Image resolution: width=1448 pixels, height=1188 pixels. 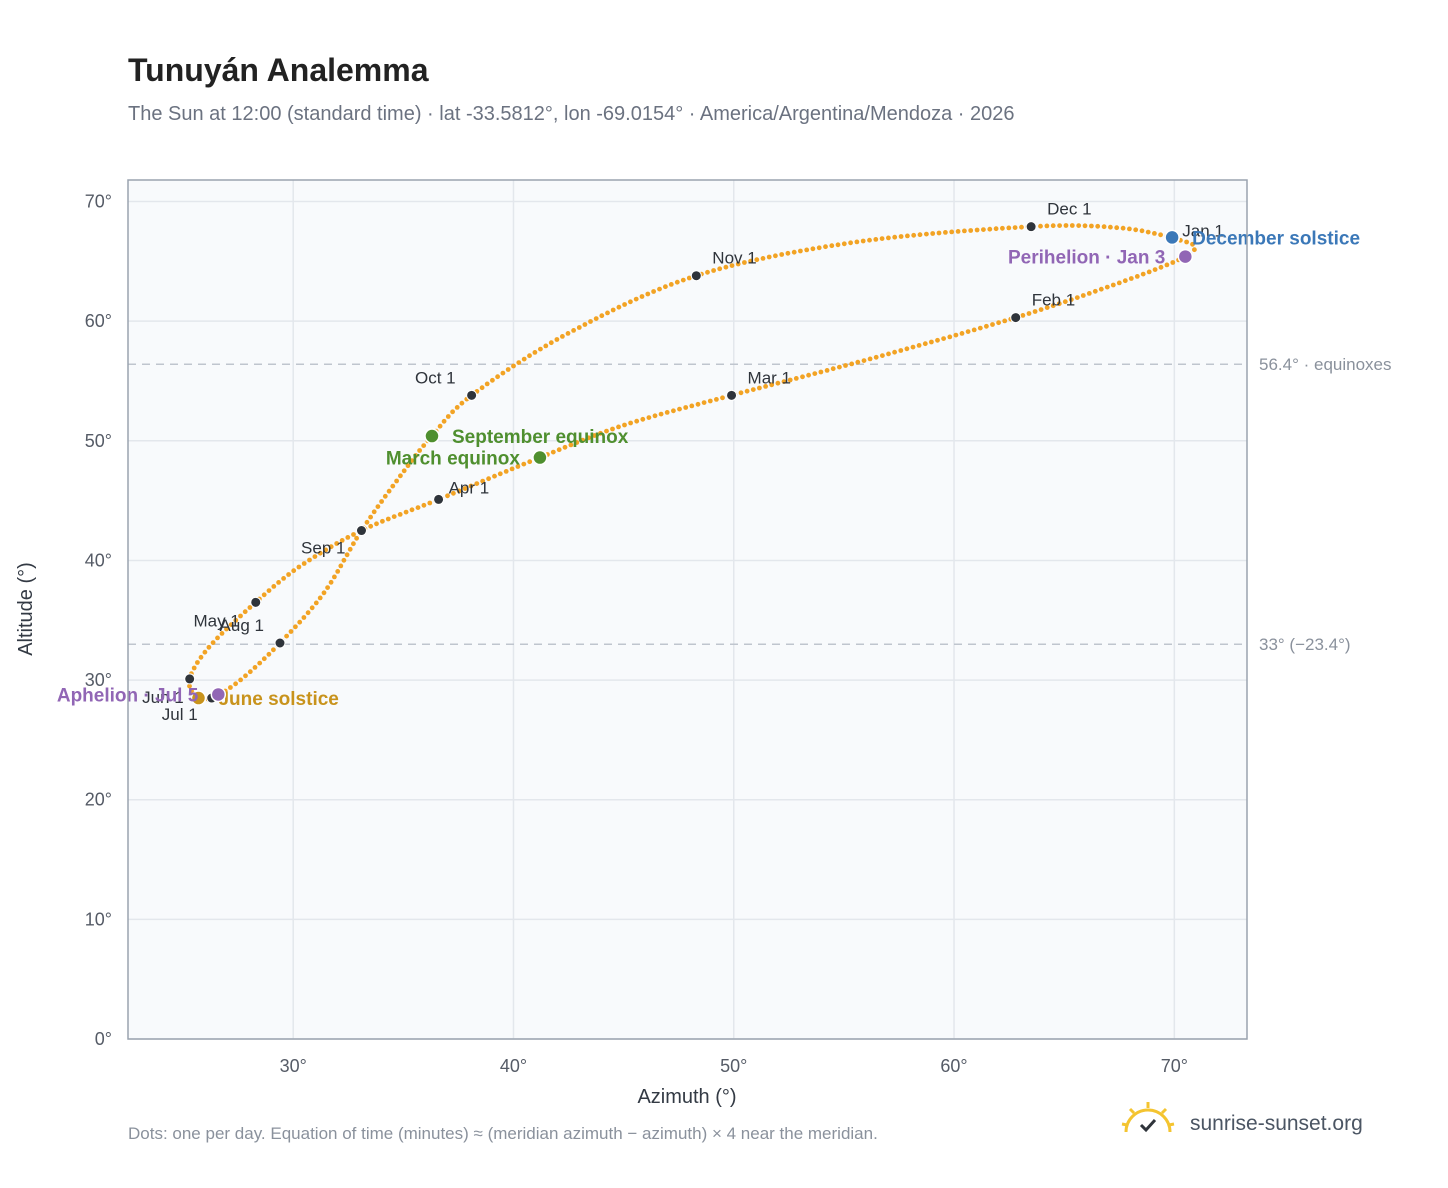 I want to click on y-tick-label: 20°, so click(x=98, y=800).